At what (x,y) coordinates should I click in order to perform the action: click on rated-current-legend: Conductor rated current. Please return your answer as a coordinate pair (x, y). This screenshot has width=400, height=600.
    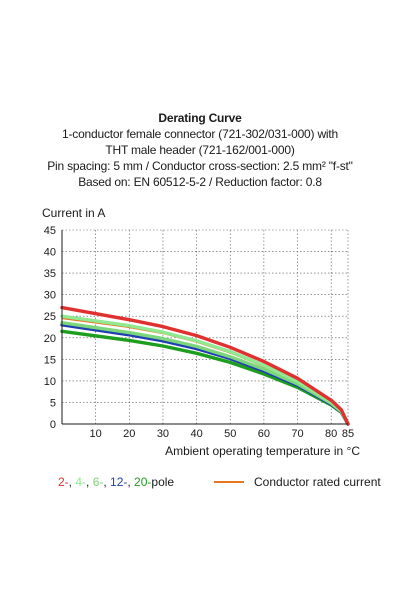
    Looking at the image, I should click on (297, 482).